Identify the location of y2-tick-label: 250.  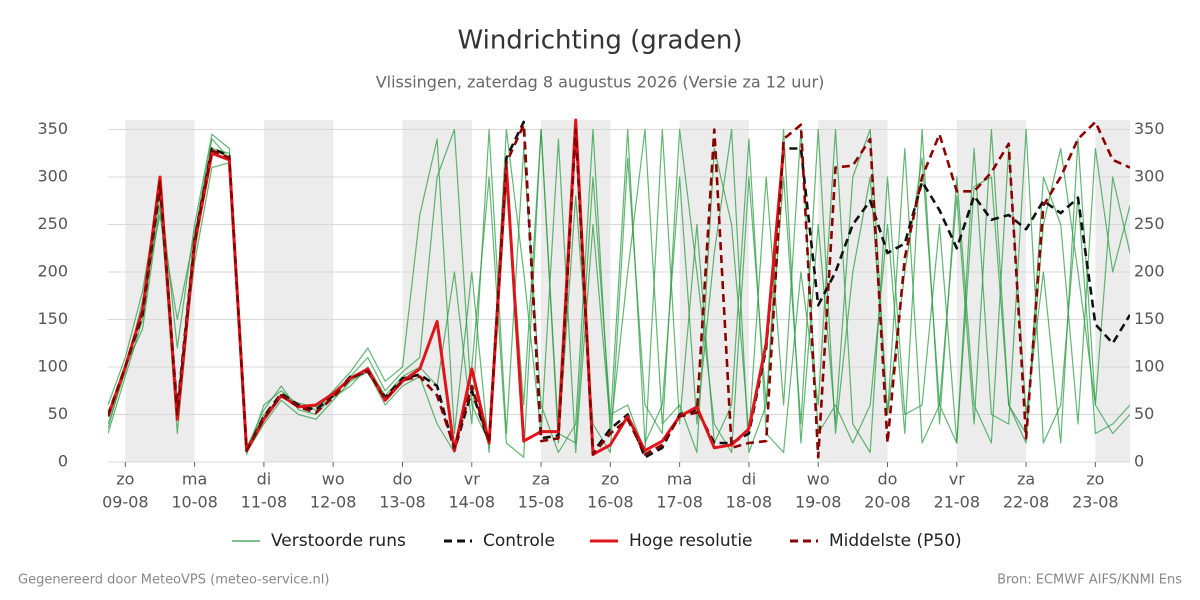
(1149, 223).